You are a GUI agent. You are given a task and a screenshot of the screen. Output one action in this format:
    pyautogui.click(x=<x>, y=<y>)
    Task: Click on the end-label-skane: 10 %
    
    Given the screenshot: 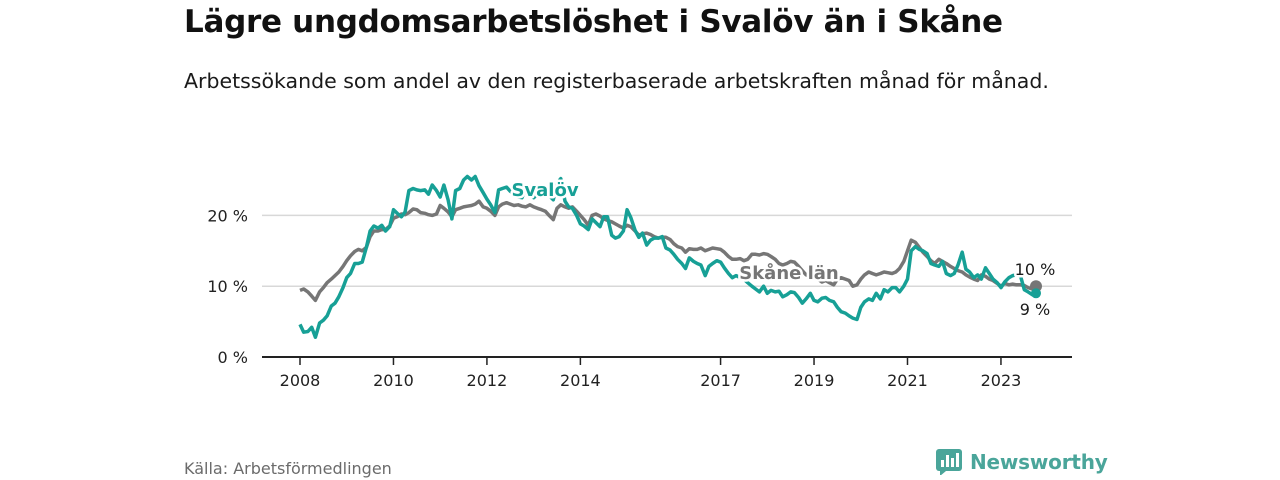 What is the action you would take?
    pyautogui.click(x=1035, y=269)
    